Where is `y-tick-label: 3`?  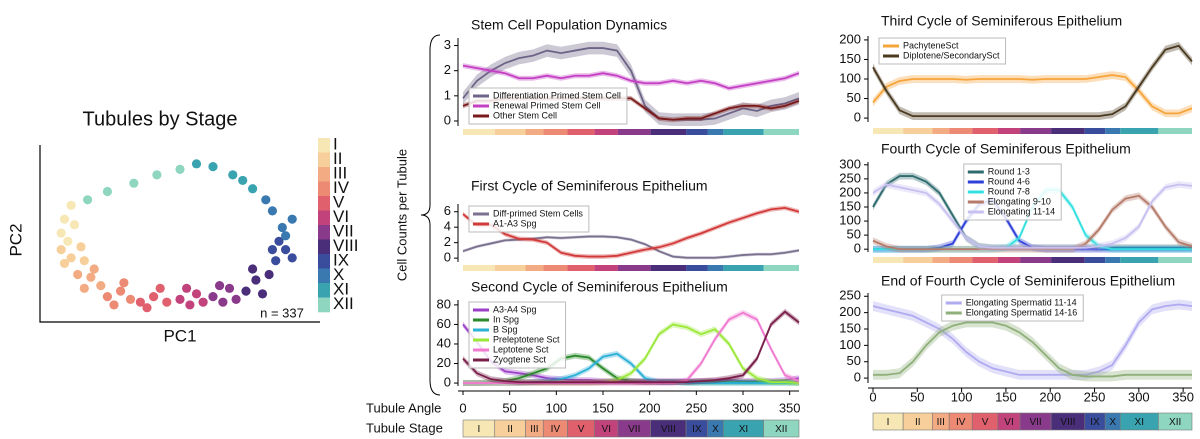
y-tick-label: 3 is located at coordinates (447, 44).